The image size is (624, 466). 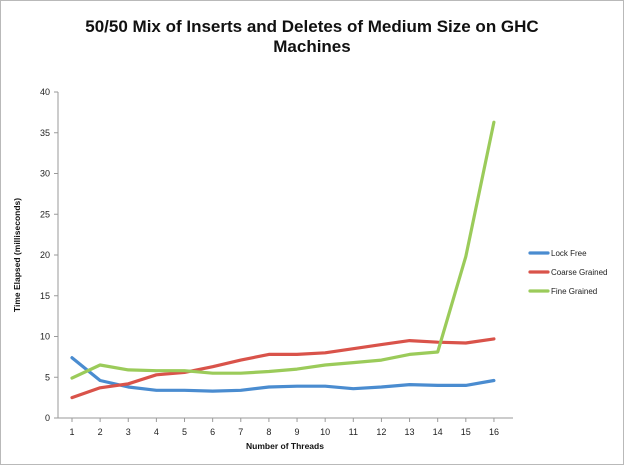 What do you see at coordinates (45, 255) in the screenshot?
I see `y-tick-label: 20` at bounding box center [45, 255].